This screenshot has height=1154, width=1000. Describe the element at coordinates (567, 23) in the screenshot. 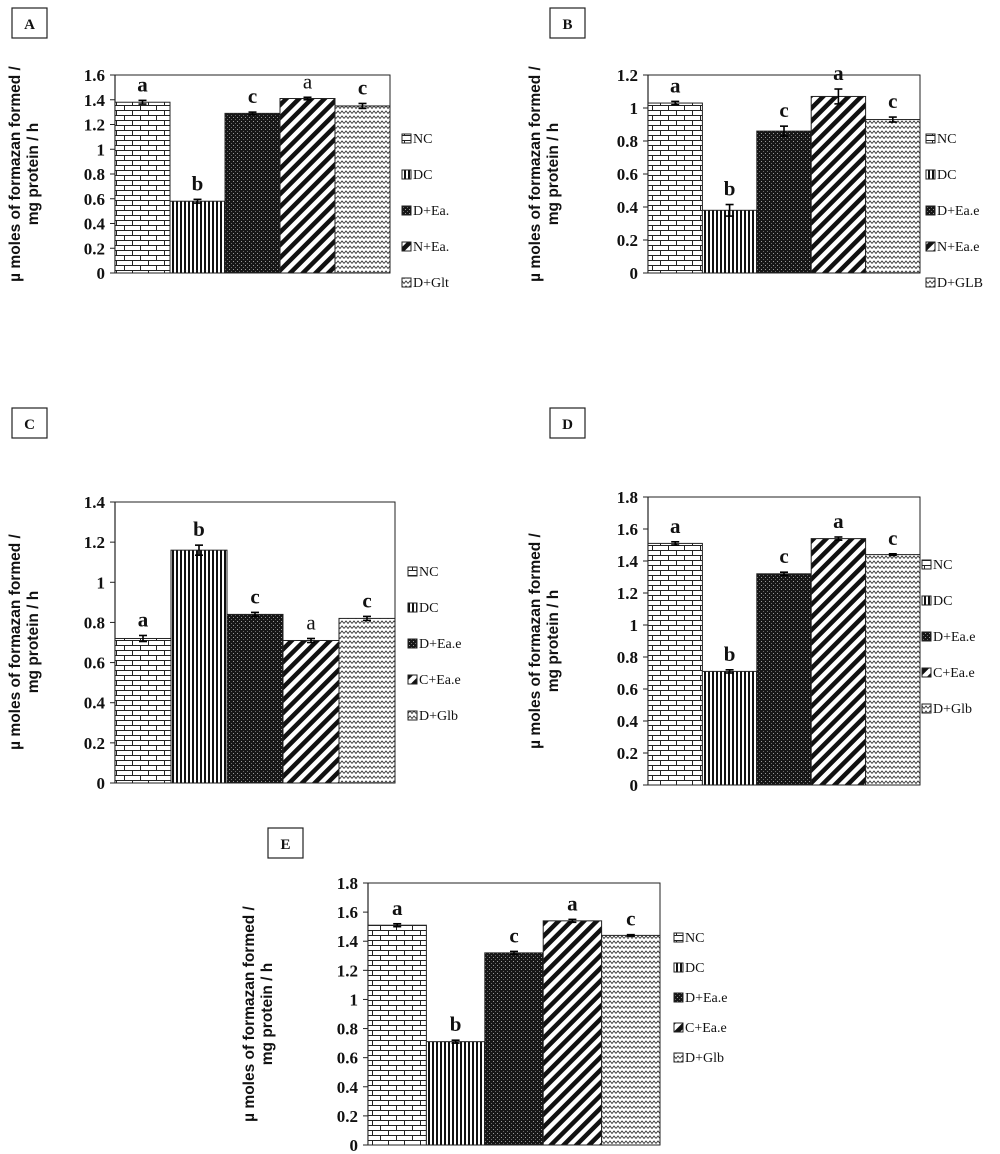

I see `panel-letter-box` at that location.